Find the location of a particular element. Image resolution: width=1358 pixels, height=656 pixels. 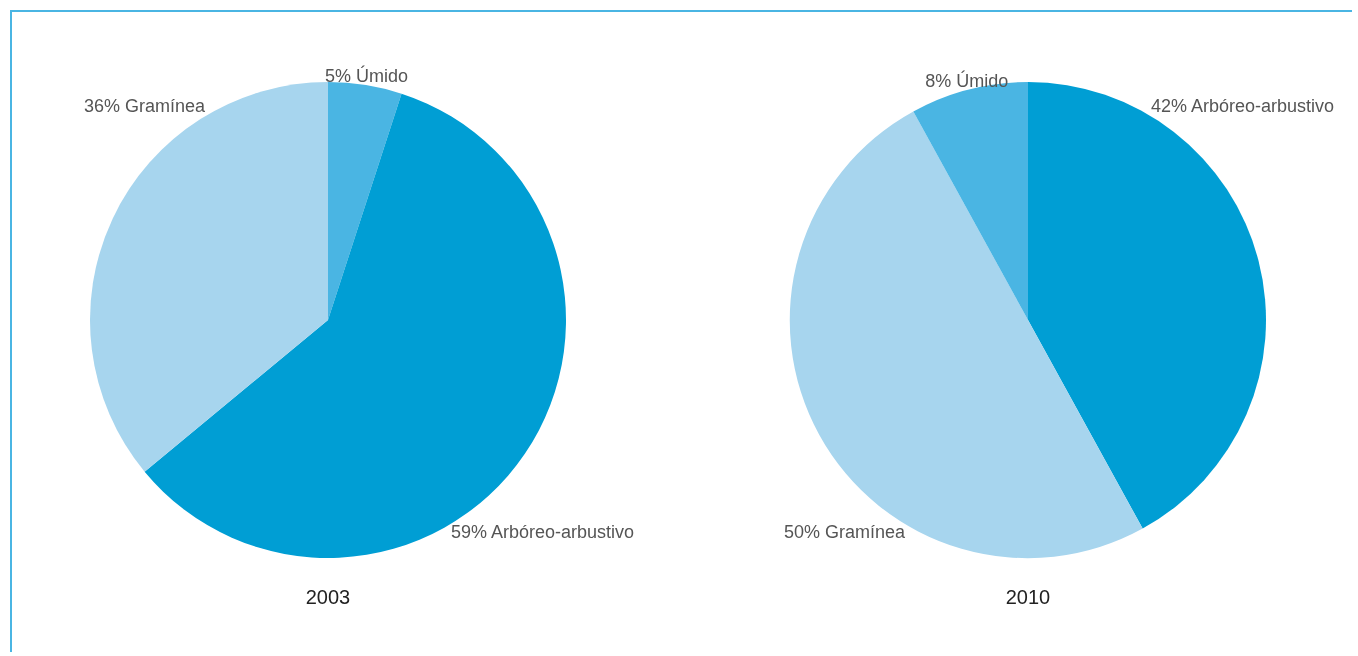

slice-label: 5% Úmido is located at coordinates (366, 76).